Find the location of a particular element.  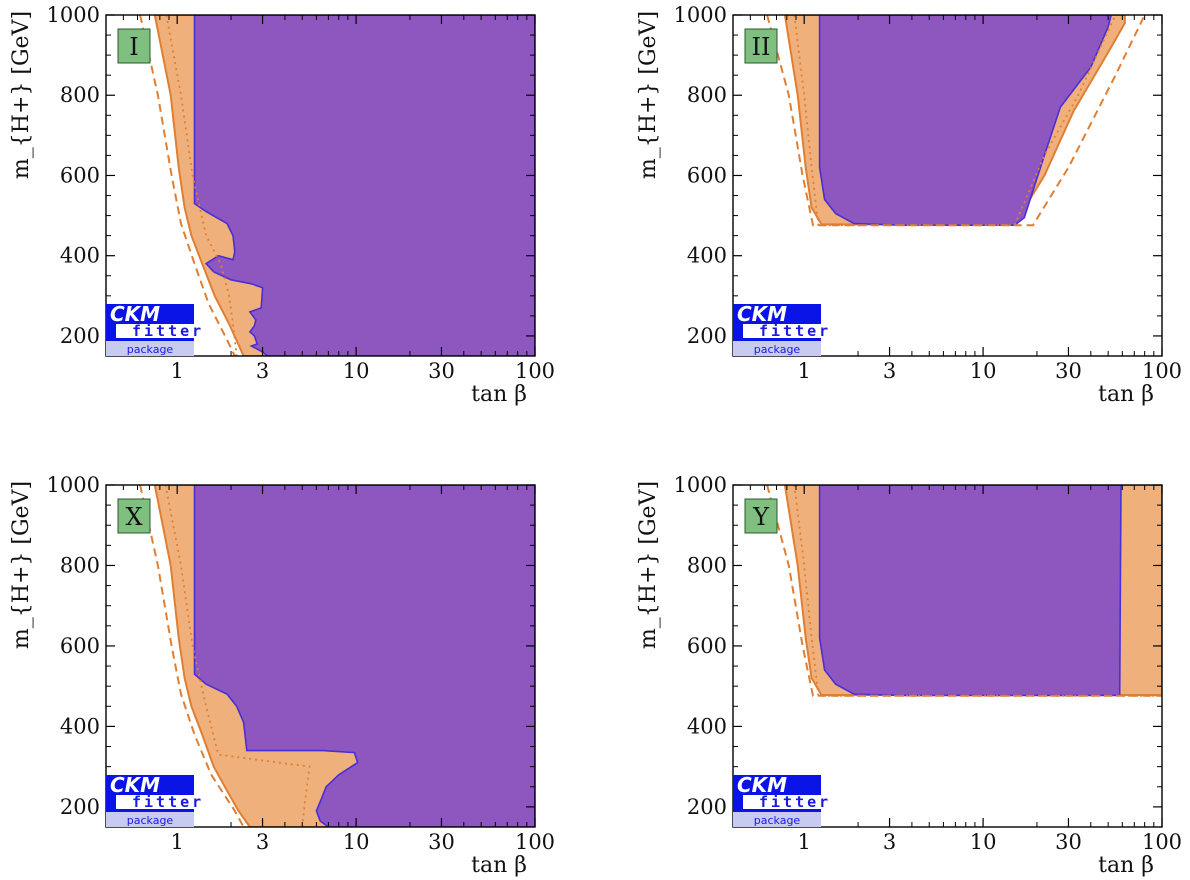

panel-label-text: Y is located at coordinates (761, 517).